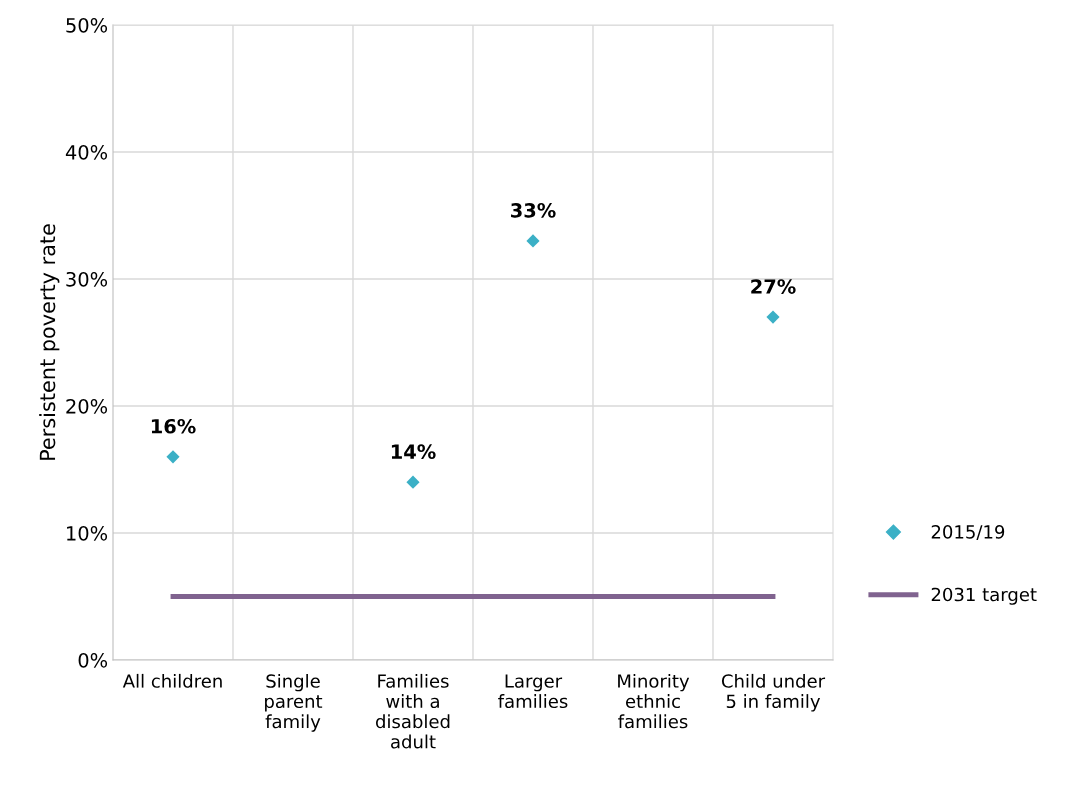 This screenshot has height=787, width=1069. What do you see at coordinates (93, 660) in the screenshot?
I see `y-tick-label: 0%` at bounding box center [93, 660].